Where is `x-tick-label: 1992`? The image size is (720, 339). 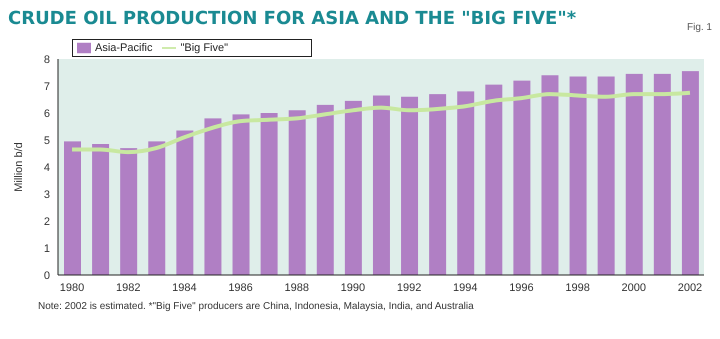 x-tick-label: 1992 is located at coordinates (409, 288).